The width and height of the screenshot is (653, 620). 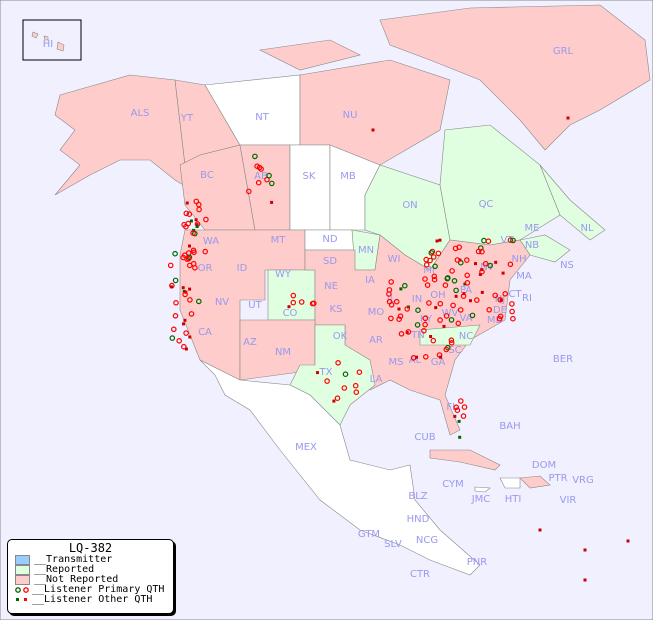 I want to click on label-MS: MS, so click(x=396, y=362).